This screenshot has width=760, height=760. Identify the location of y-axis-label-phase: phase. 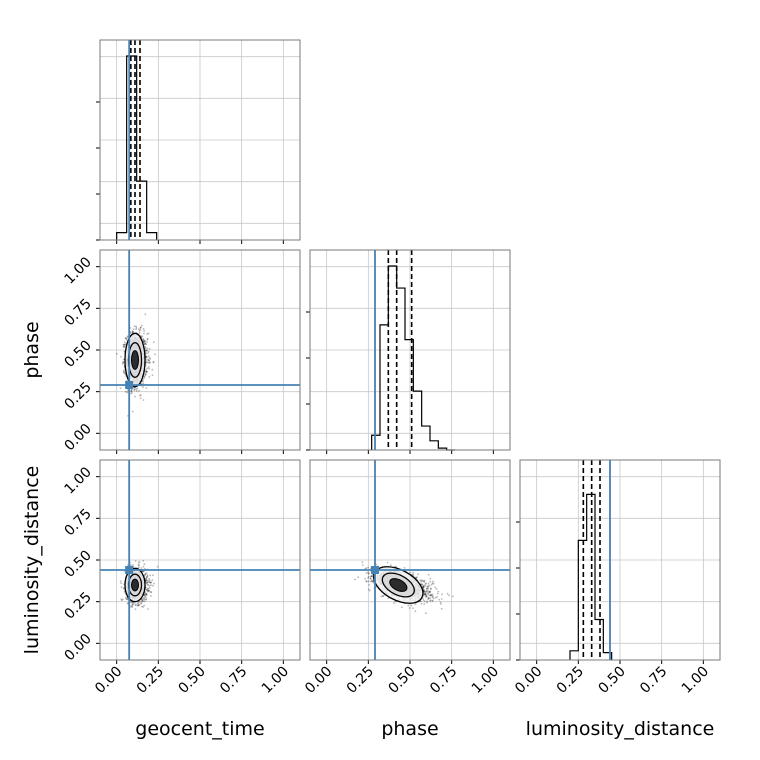
(32, 349).